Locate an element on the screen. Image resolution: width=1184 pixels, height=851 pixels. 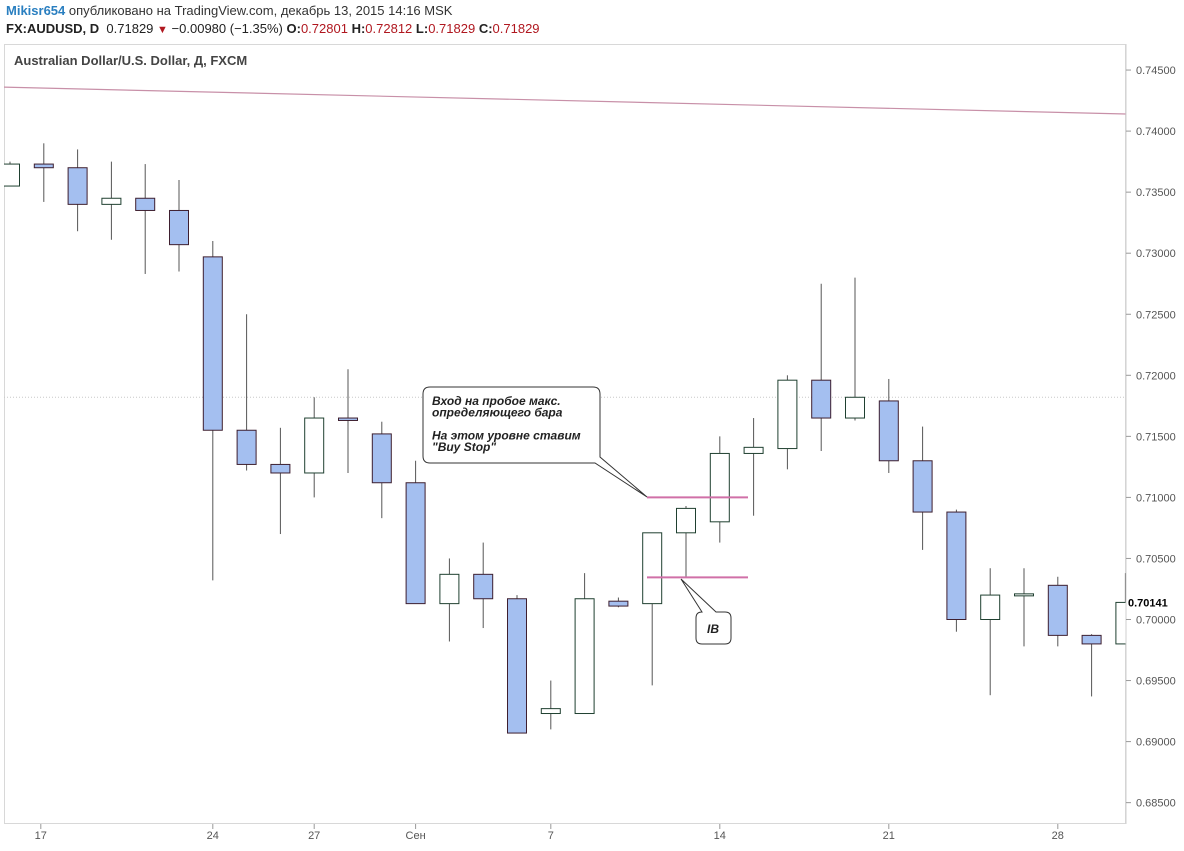
y-tick-label: 0.72500 is located at coordinates (1156, 315).